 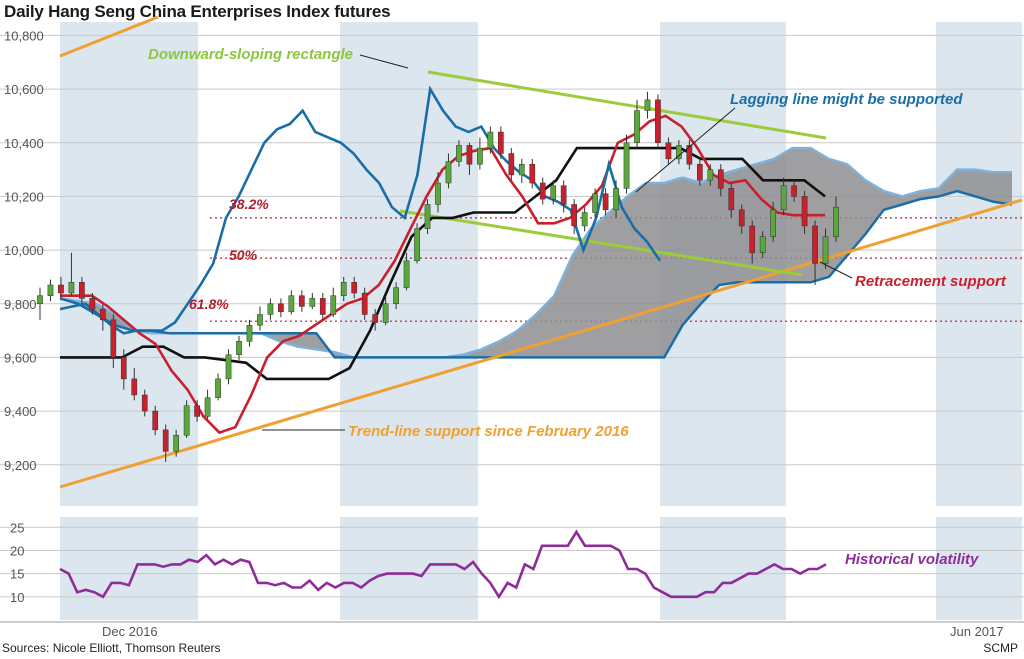 I want to click on panel-separator, so click(x=512, y=511).